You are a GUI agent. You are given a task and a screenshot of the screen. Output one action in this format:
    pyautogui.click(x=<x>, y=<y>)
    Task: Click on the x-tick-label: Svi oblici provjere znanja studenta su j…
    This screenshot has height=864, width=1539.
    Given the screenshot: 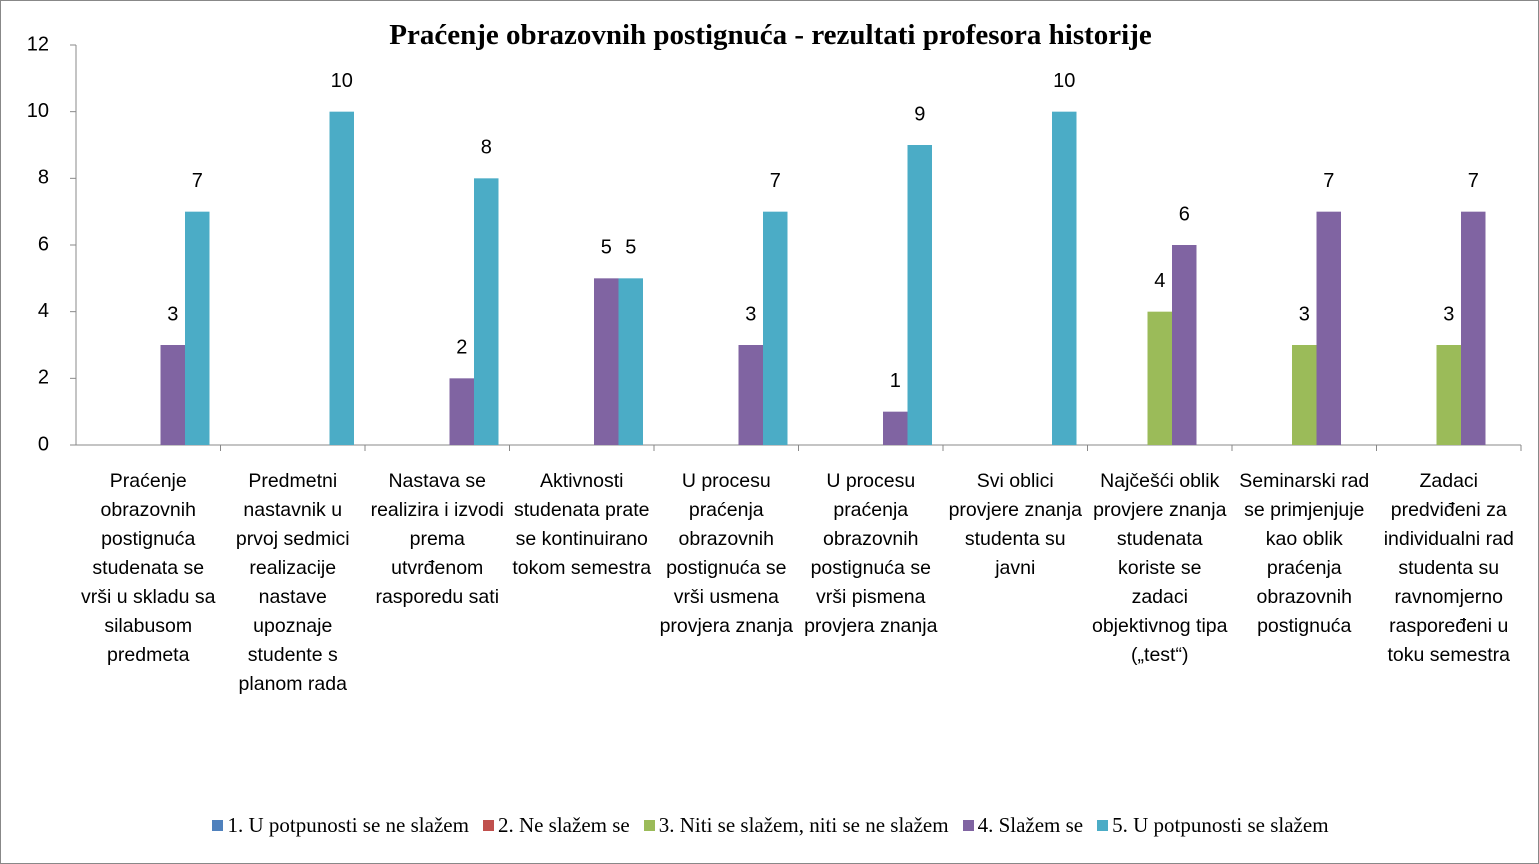 What is the action you would take?
    pyautogui.click(x=1015, y=524)
    